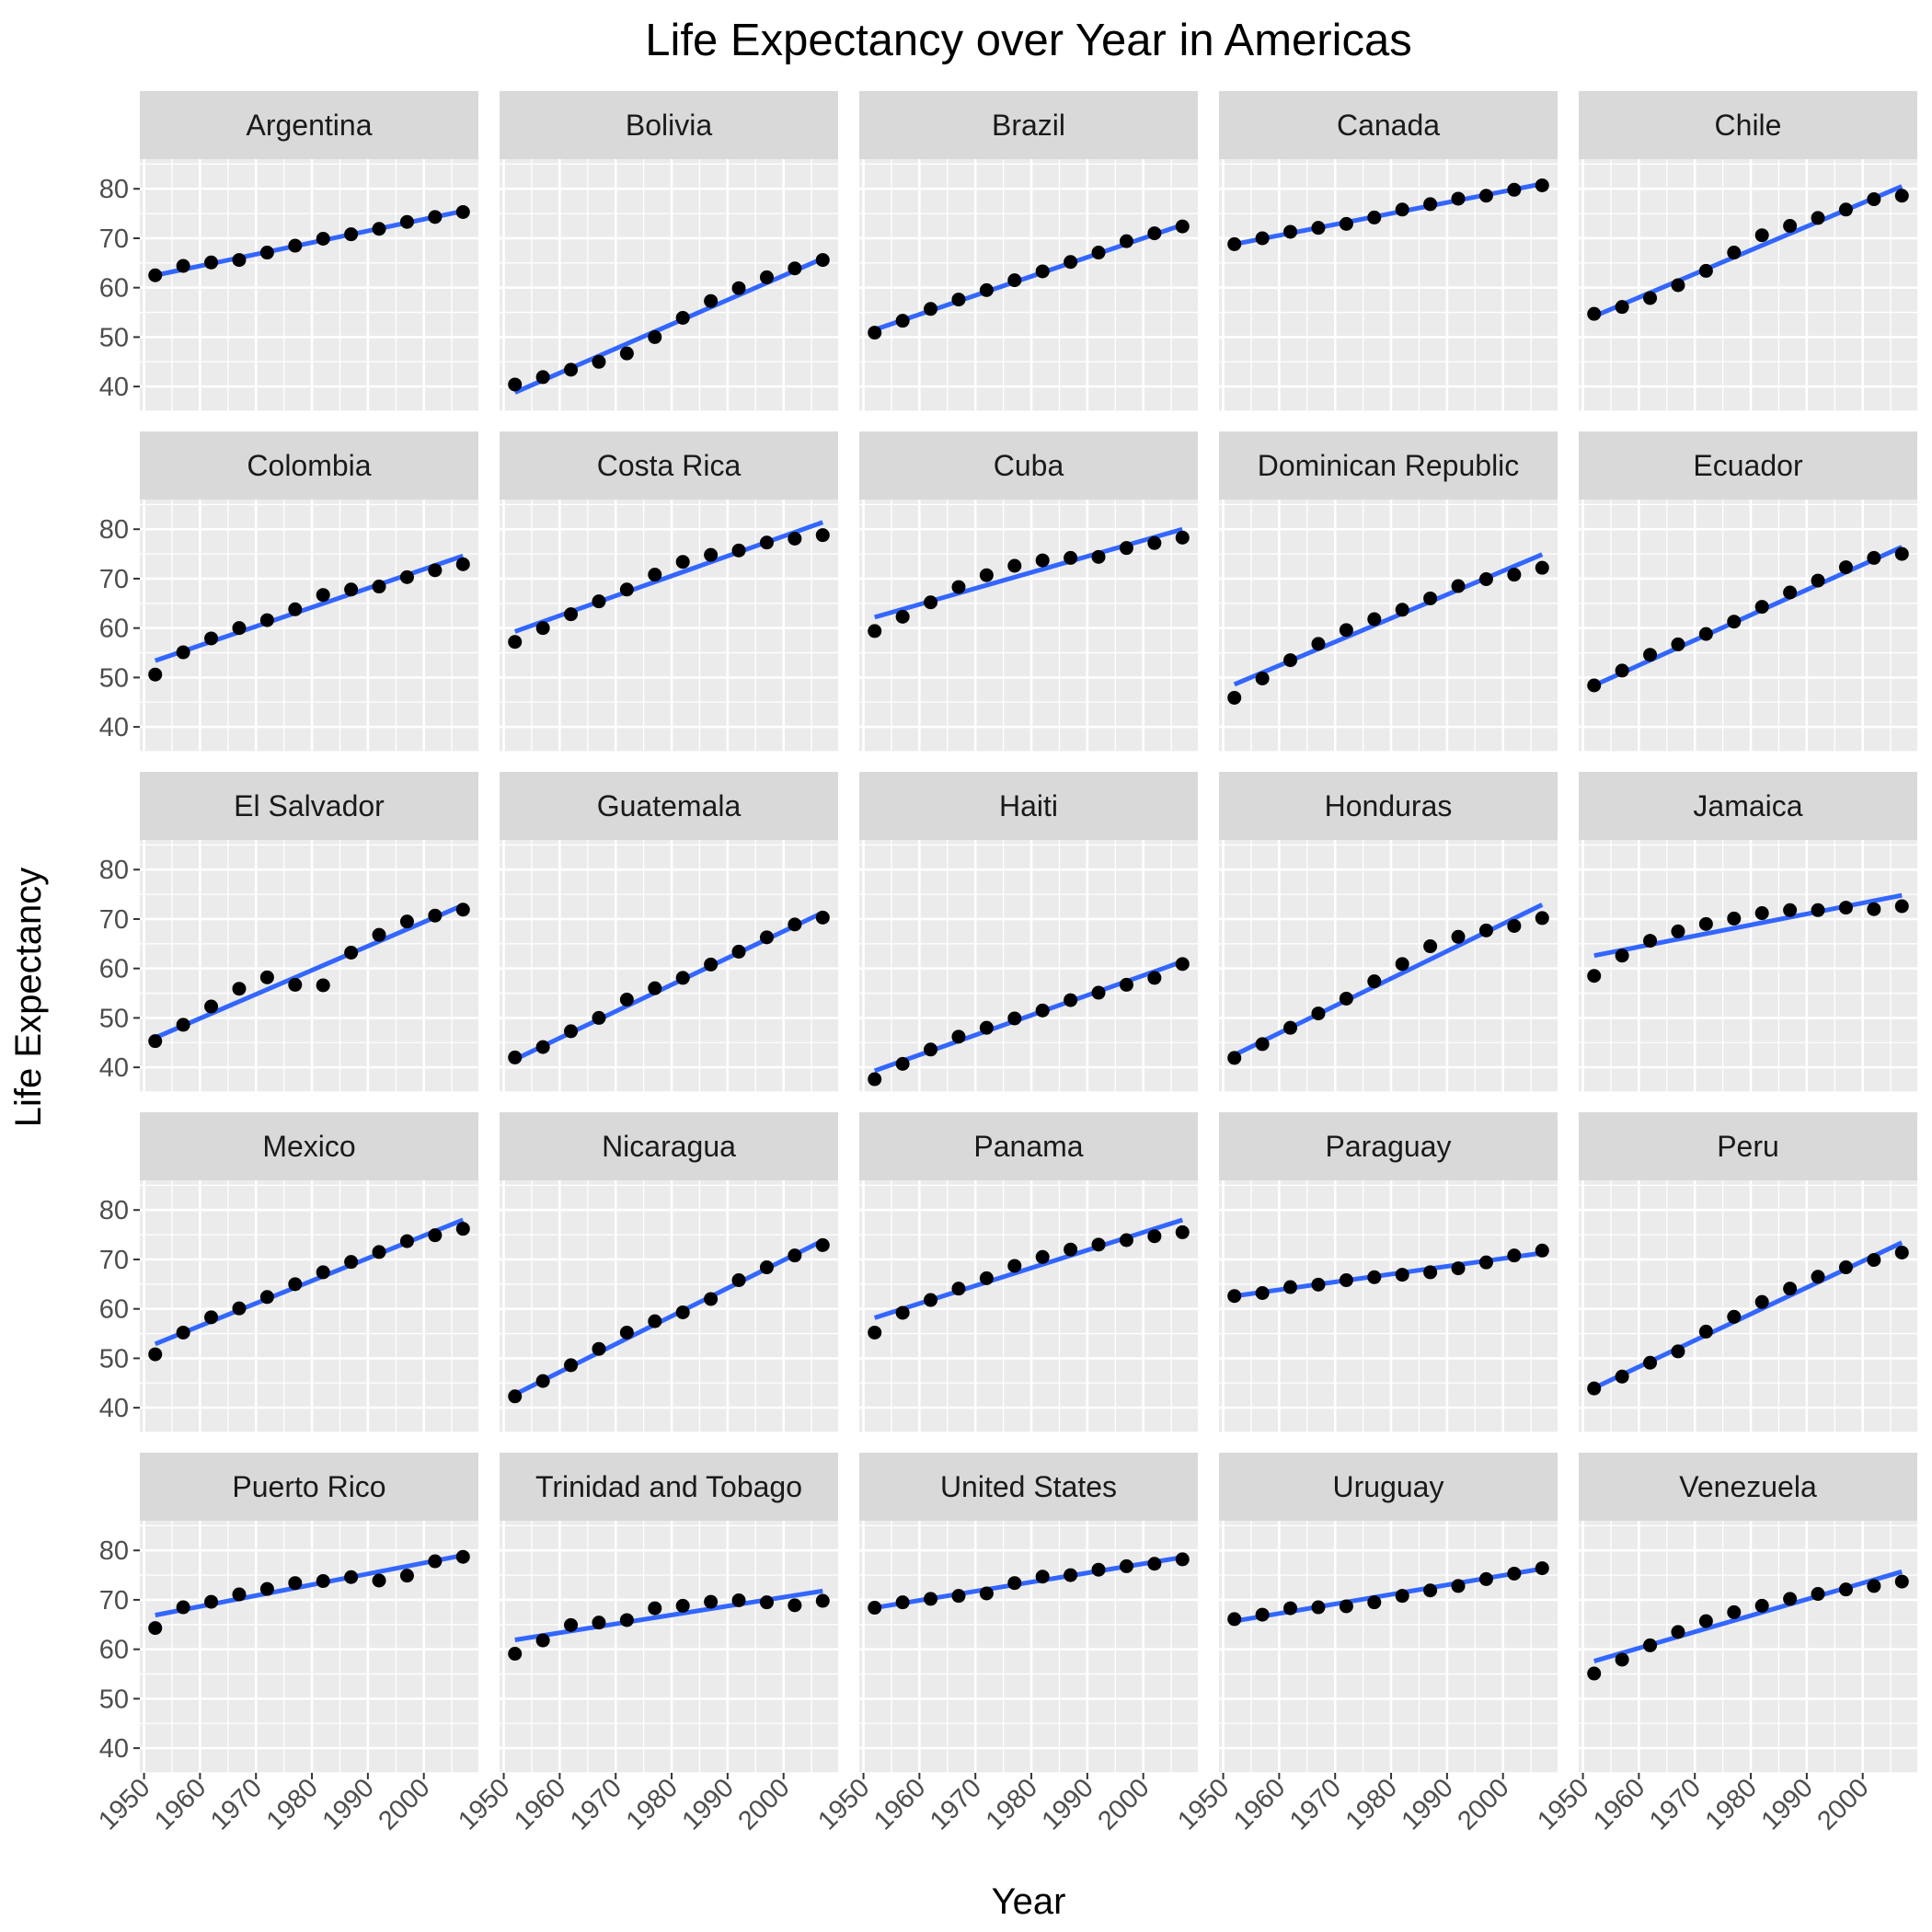  What do you see at coordinates (1028, 40) in the screenshot?
I see `chart-title: Life Expectancy over Year in Americas` at bounding box center [1028, 40].